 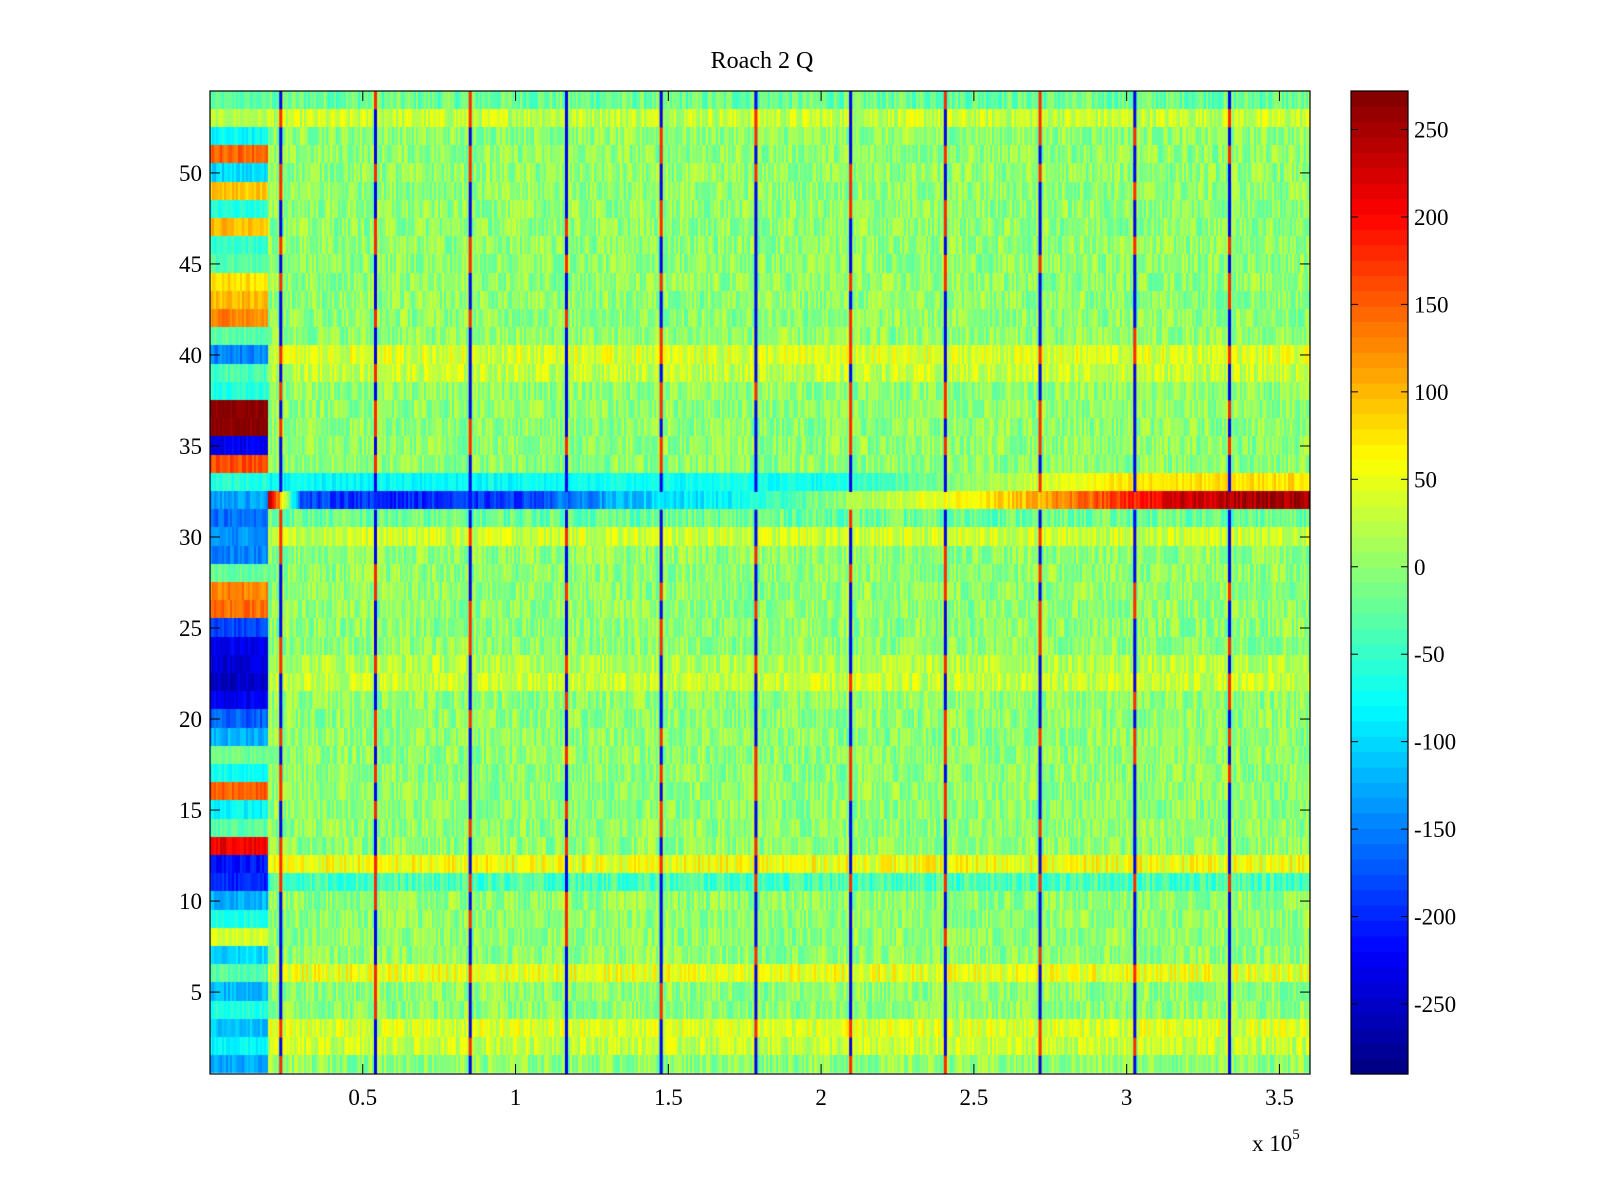 I want to click on colorbar-tick-label: 250, so click(x=1431, y=129).